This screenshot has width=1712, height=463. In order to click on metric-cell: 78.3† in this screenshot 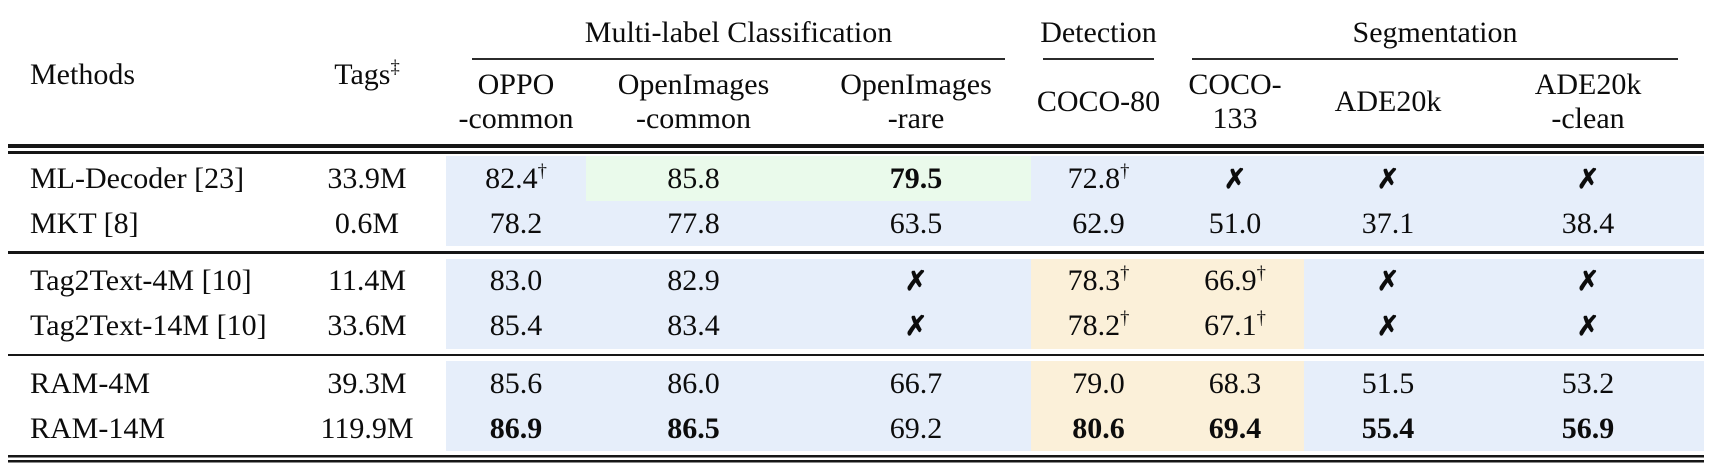, I will do `click(1098, 281)`.